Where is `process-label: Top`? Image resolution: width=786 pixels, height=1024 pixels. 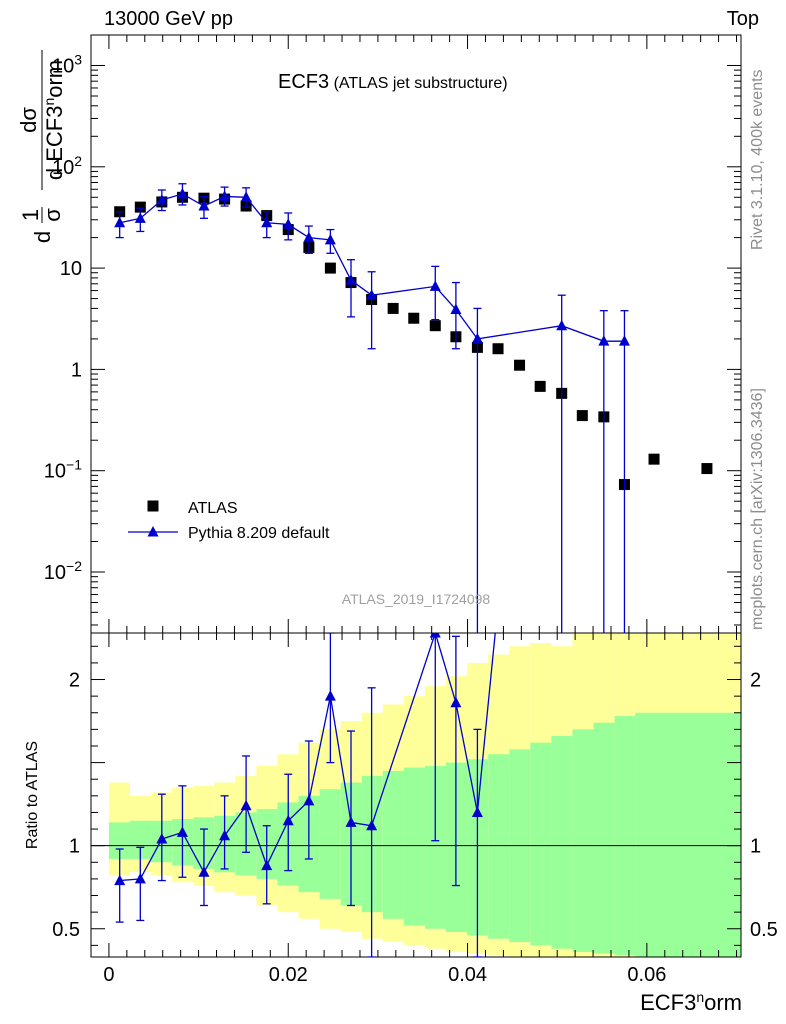 process-label: Top is located at coordinates (742, 19).